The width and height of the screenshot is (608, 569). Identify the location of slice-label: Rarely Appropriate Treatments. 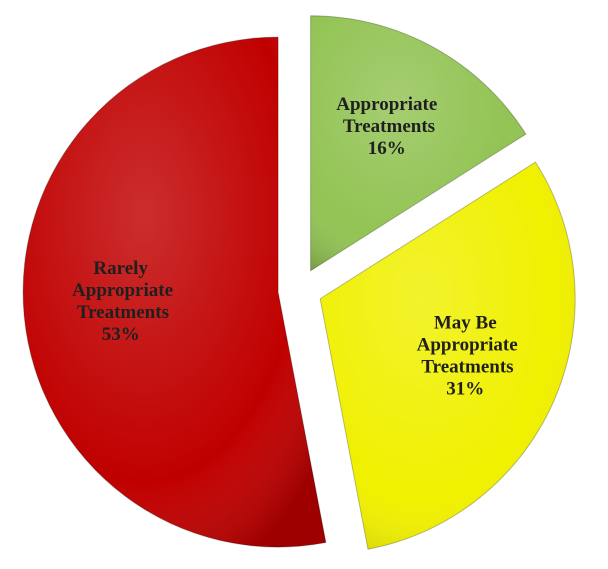
(120, 290).